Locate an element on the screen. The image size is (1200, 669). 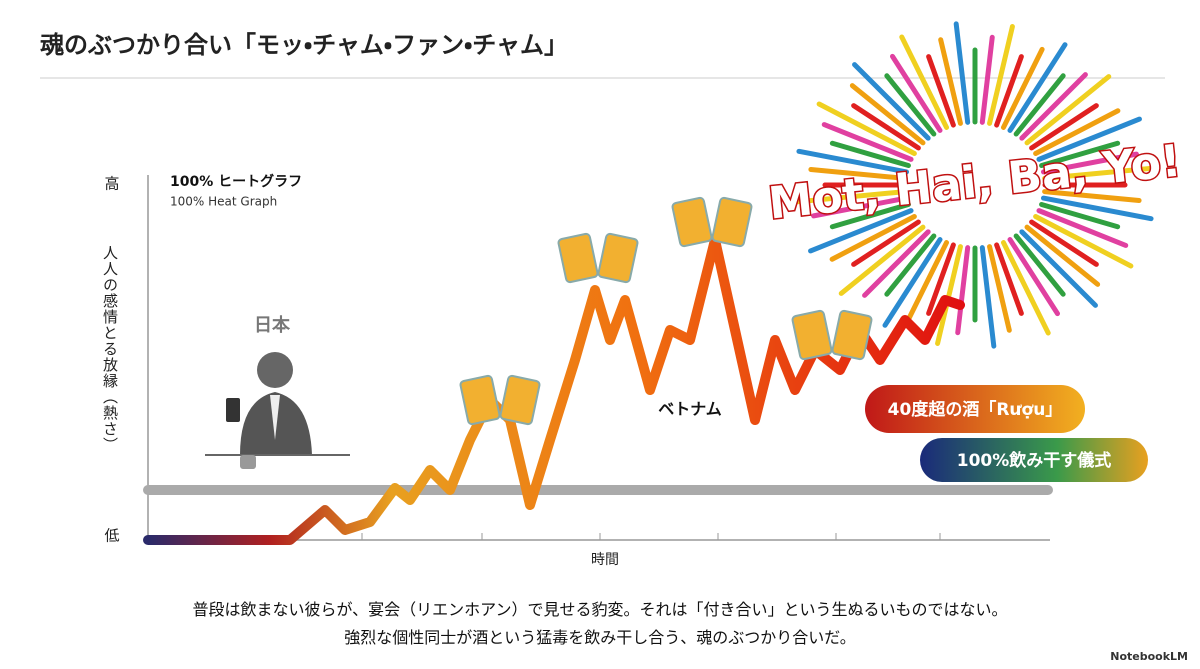
x-ticks is located at coordinates (651, 536).